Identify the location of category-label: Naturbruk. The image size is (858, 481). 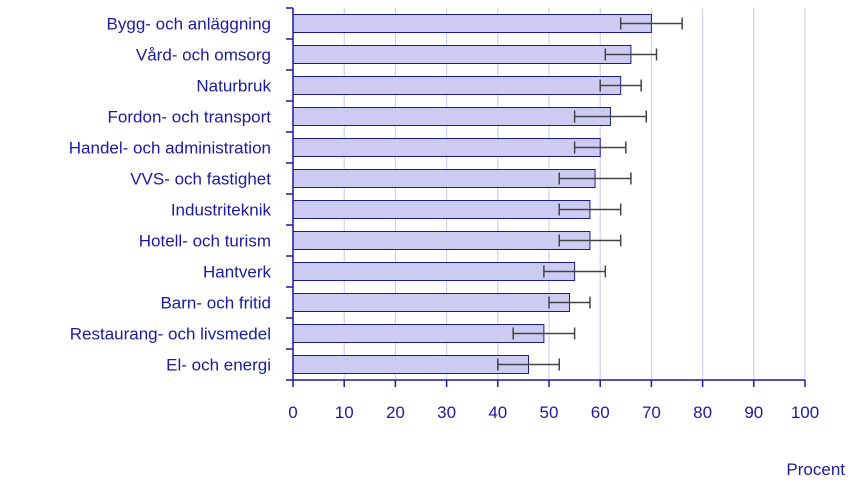
(233, 86).